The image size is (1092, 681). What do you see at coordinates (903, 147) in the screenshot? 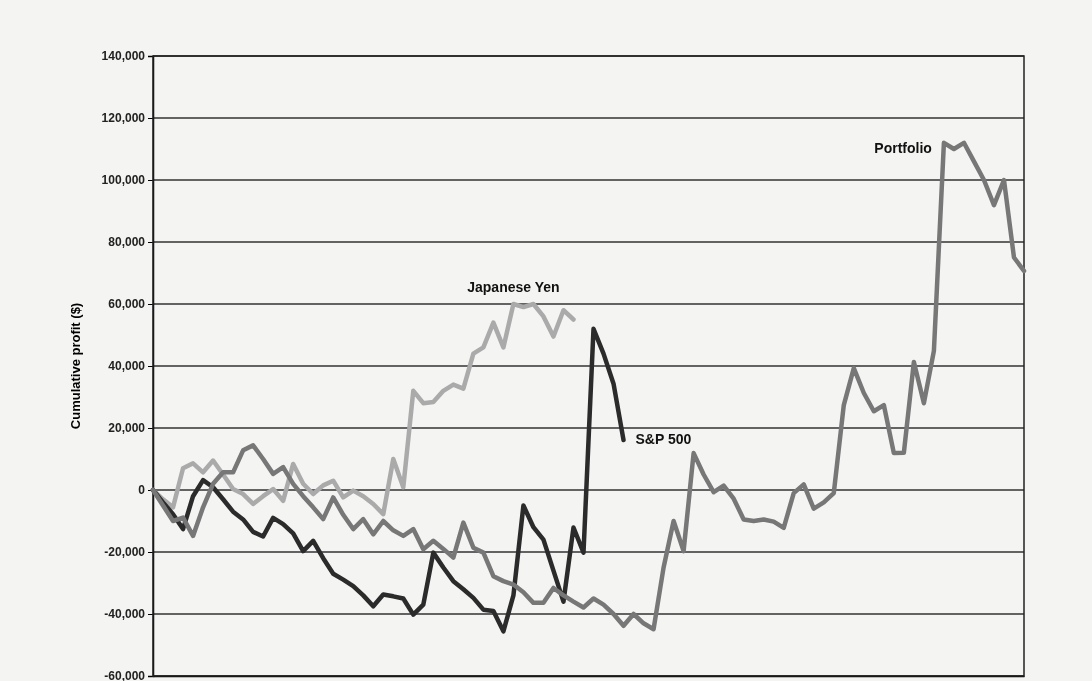
I see `series-label: Portfolio` at bounding box center [903, 147].